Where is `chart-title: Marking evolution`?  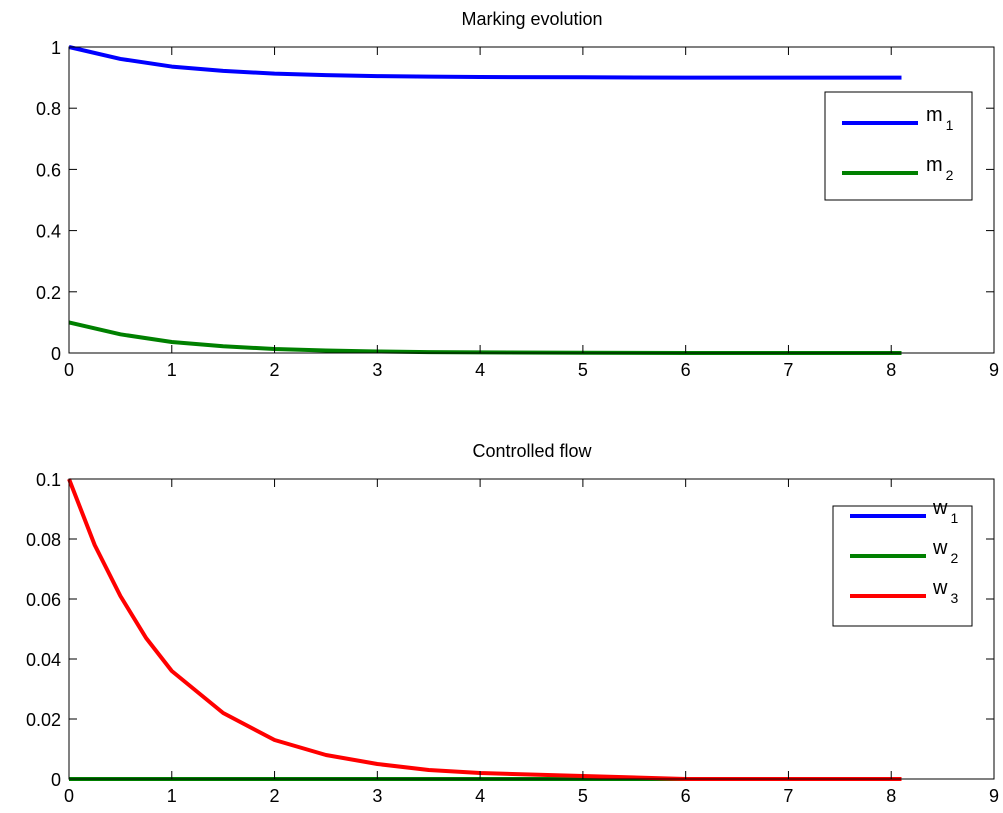
chart-title: Marking evolution is located at coordinates (531, 19).